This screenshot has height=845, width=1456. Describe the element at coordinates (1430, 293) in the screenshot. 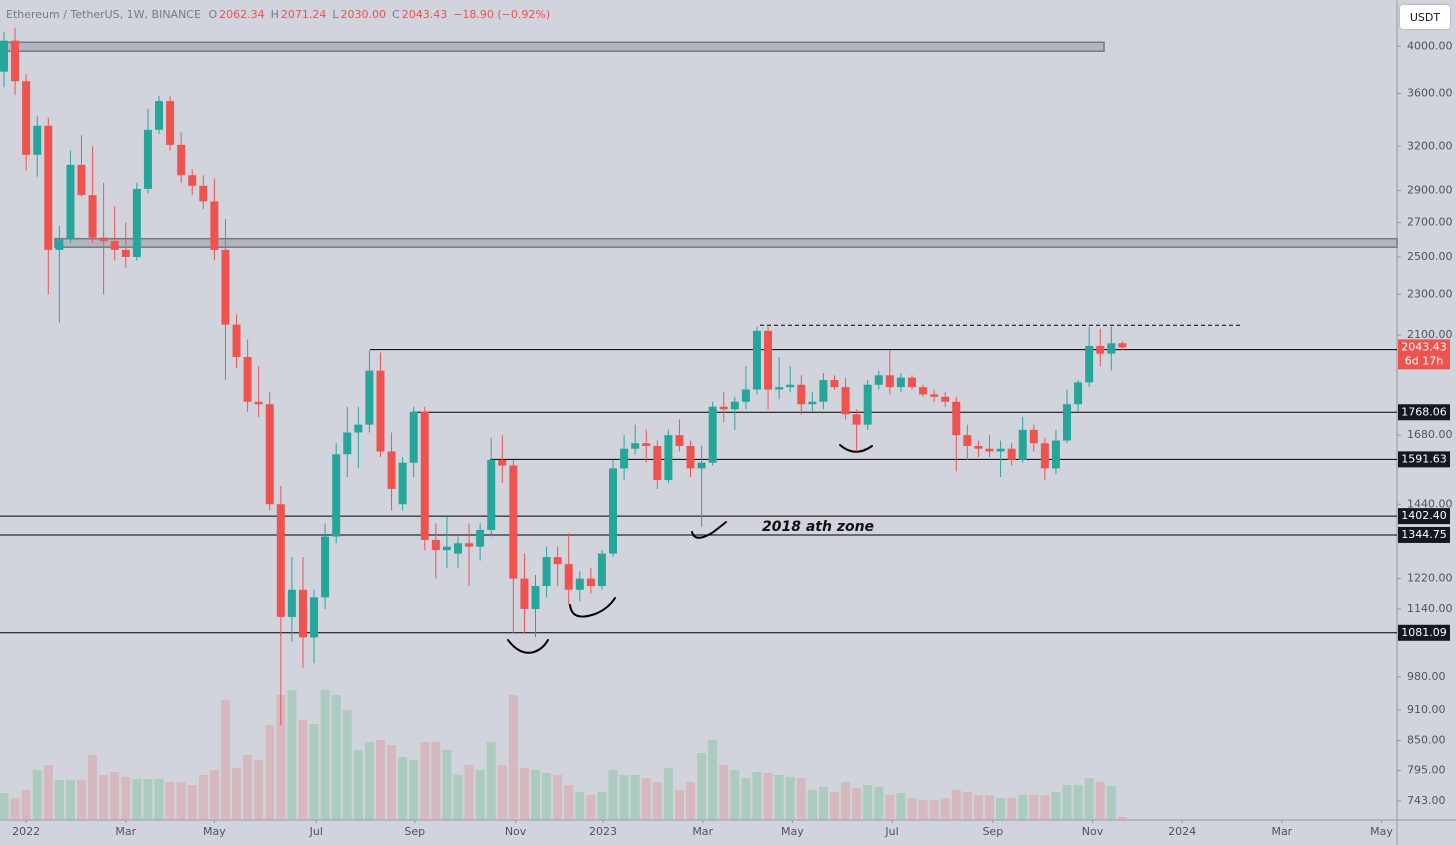

I see `y-tick-label: 2300.00` at that location.